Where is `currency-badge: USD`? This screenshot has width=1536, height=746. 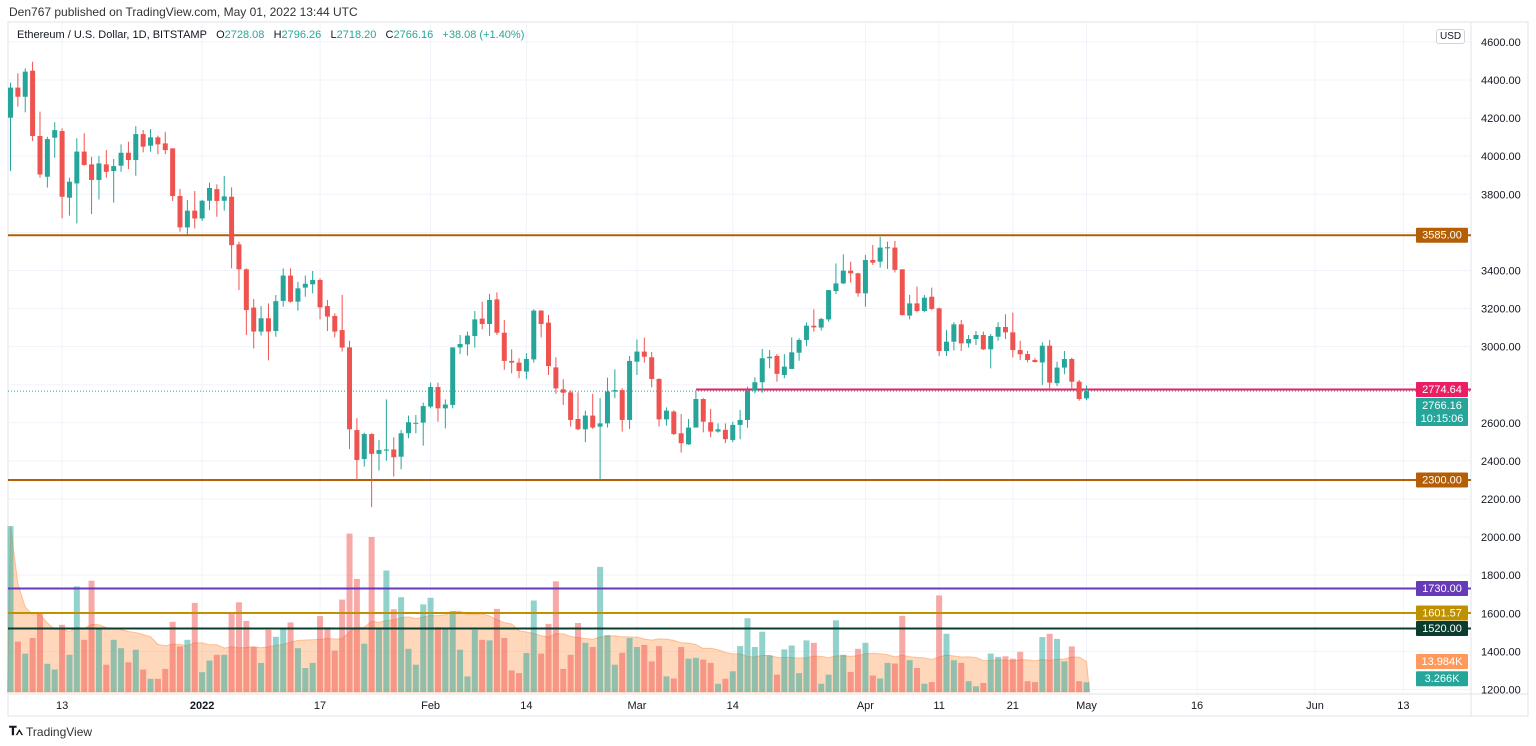
currency-badge: USD is located at coordinates (1451, 36).